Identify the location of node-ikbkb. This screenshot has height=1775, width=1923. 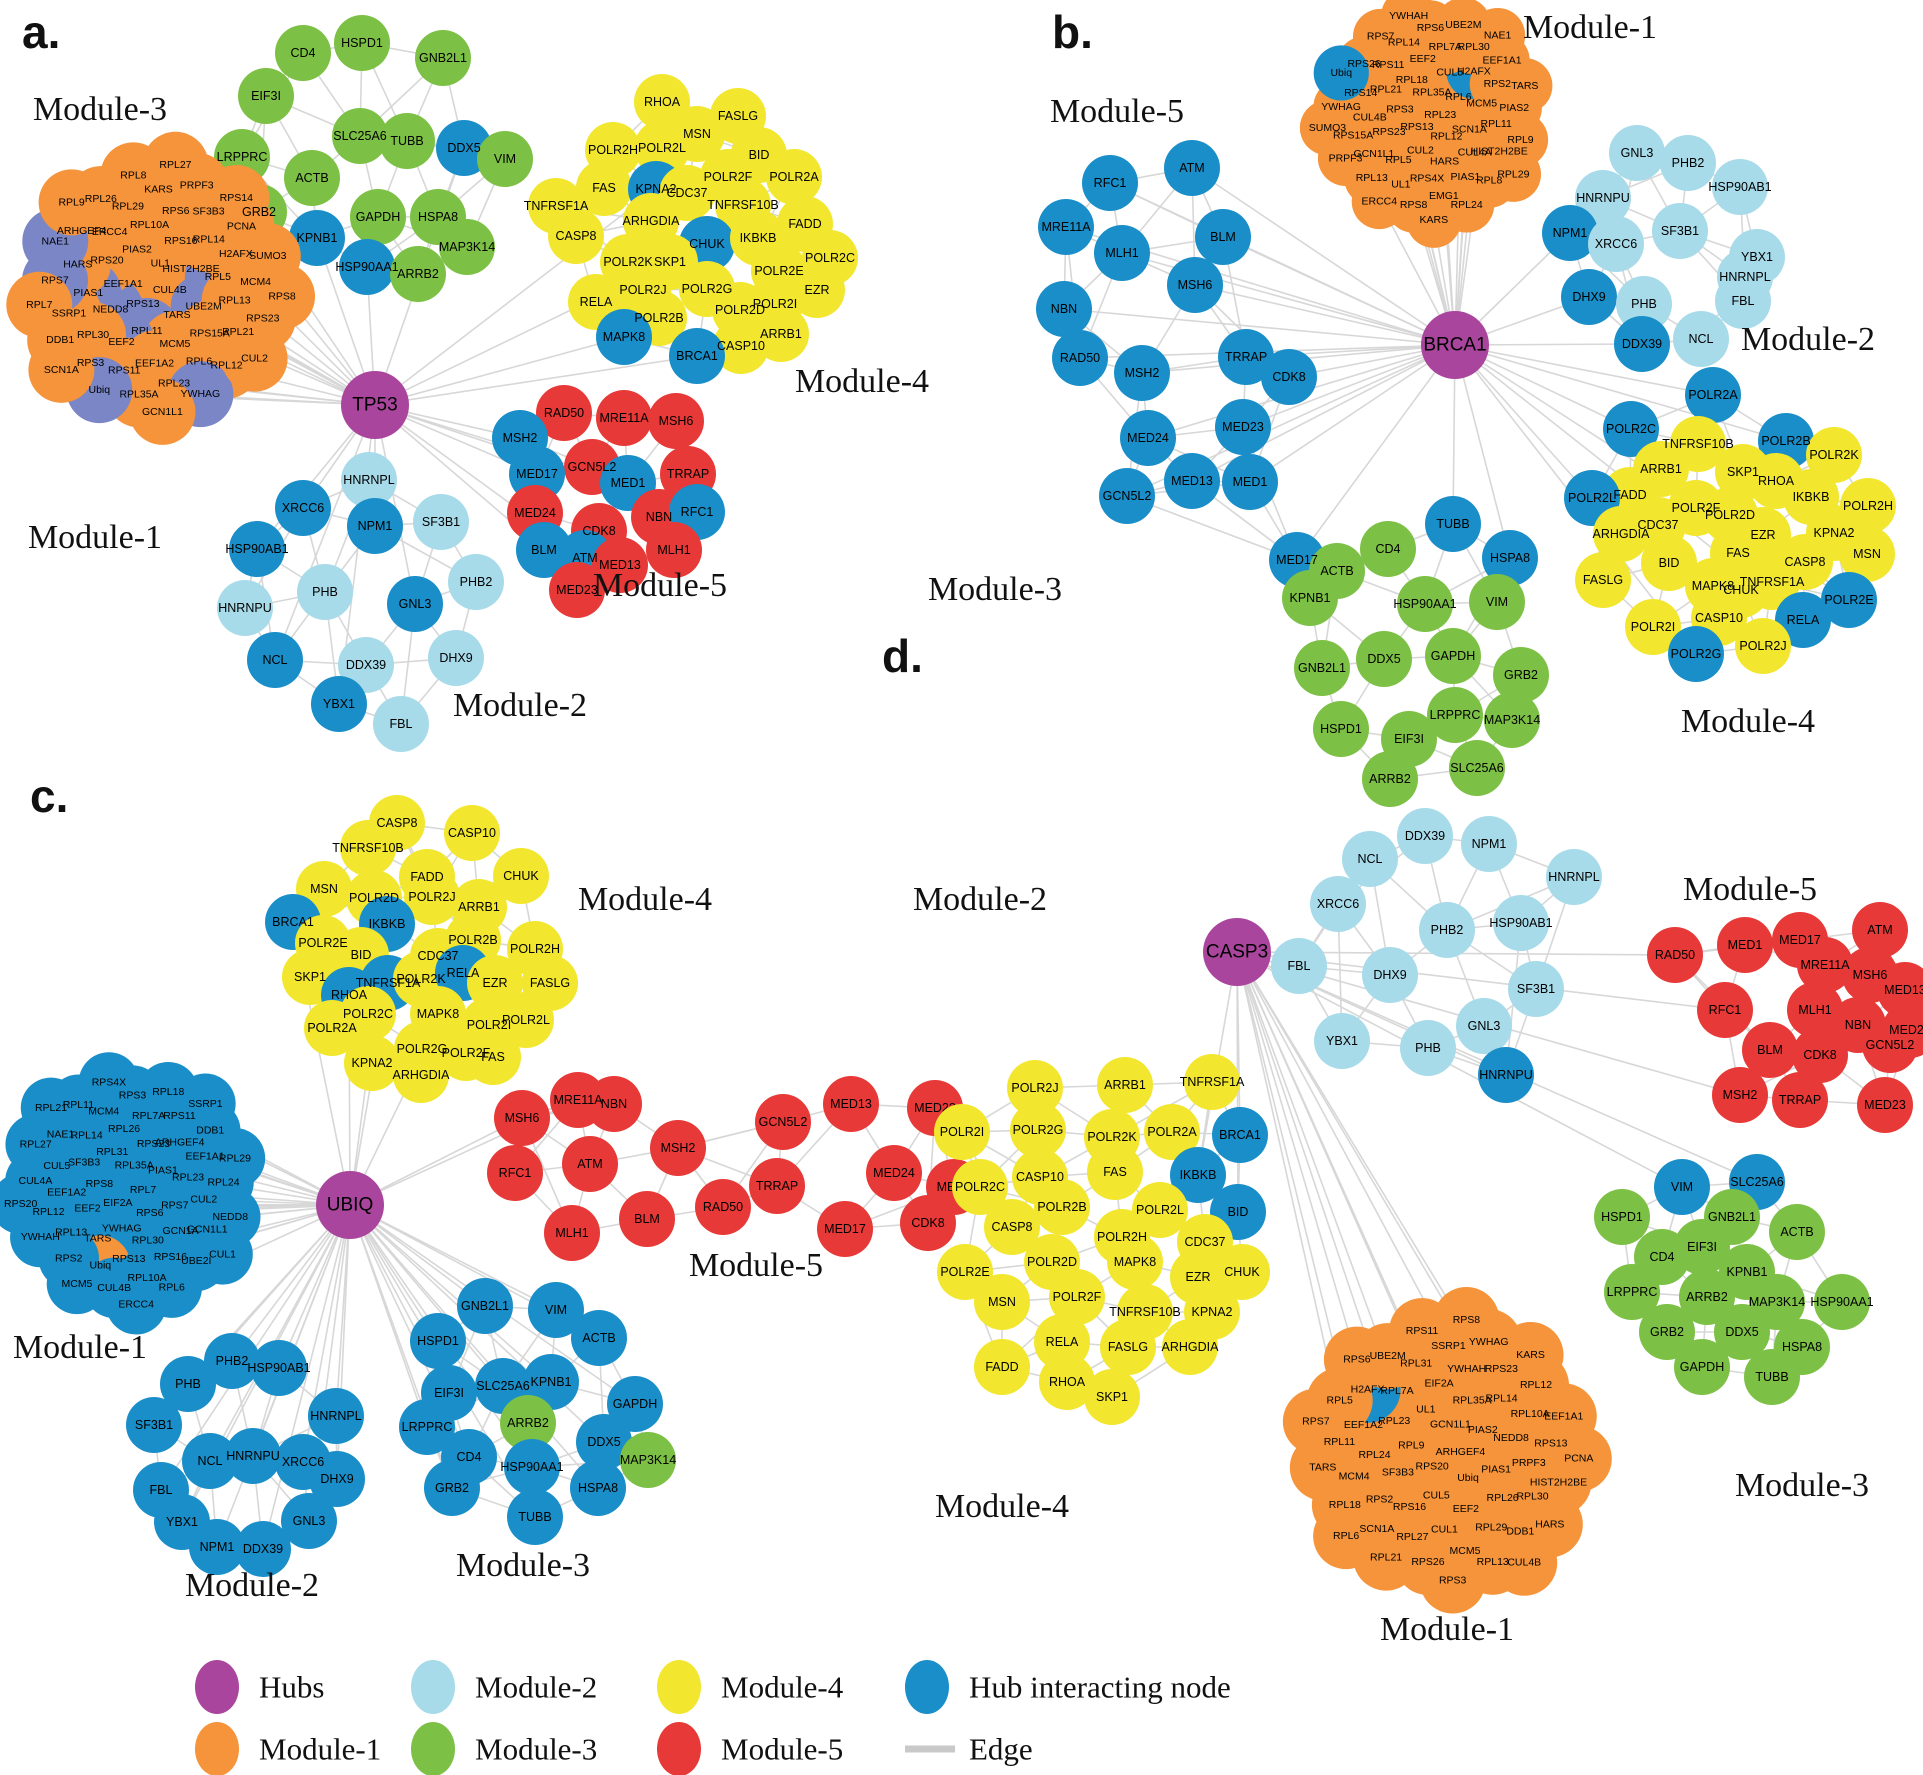
(1198, 1175).